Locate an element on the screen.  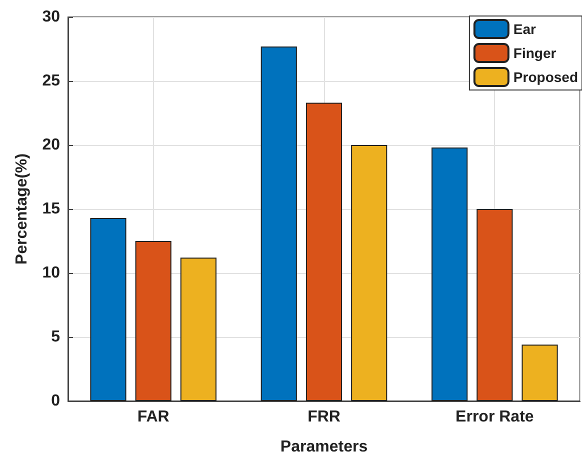
y-tick-label: 20 is located at coordinates (51, 145).